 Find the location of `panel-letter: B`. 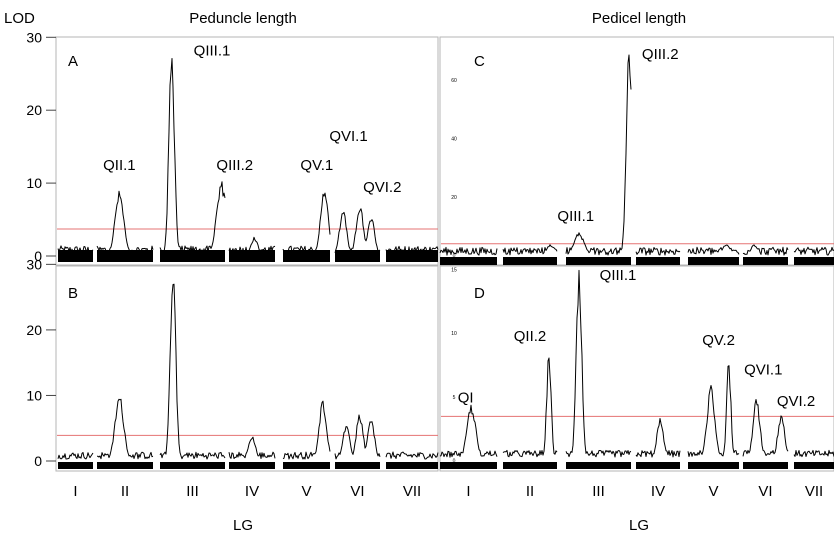

panel-letter: B is located at coordinates (73, 293).